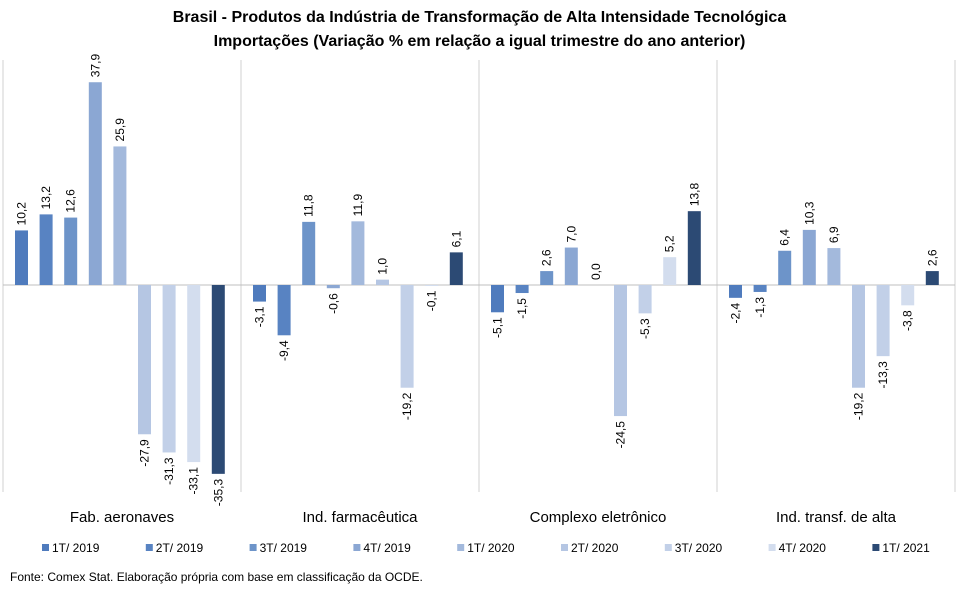 This screenshot has width=959, height=594. What do you see at coordinates (491, 548) in the screenshot?
I see `legend-label: 1T/ 2020` at bounding box center [491, 548].